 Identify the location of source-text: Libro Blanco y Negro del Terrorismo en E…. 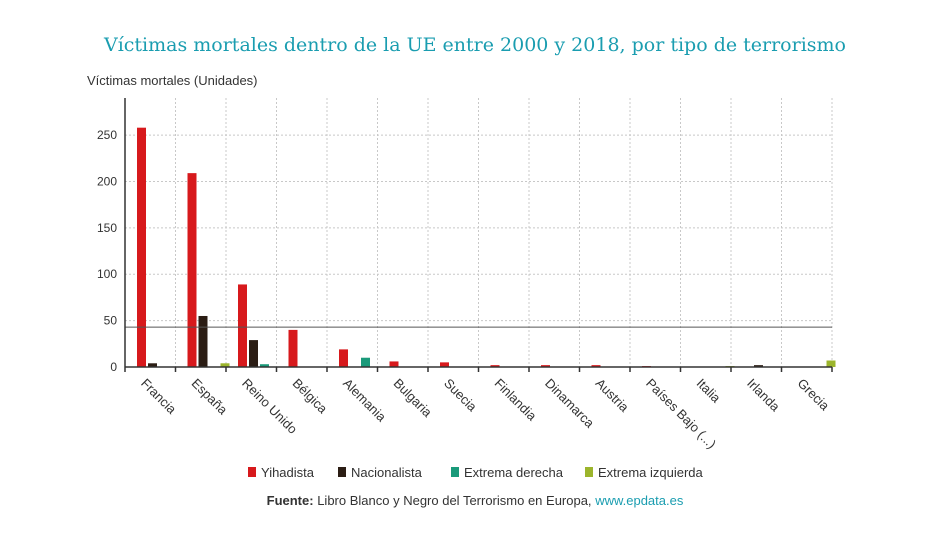
(454, 500).